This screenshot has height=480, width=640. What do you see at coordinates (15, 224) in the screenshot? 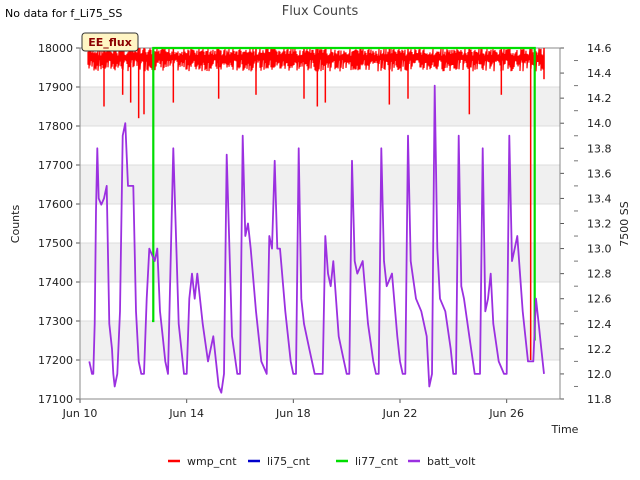
I see `y-axis-label: Counts` at bounding box center [15, 224].